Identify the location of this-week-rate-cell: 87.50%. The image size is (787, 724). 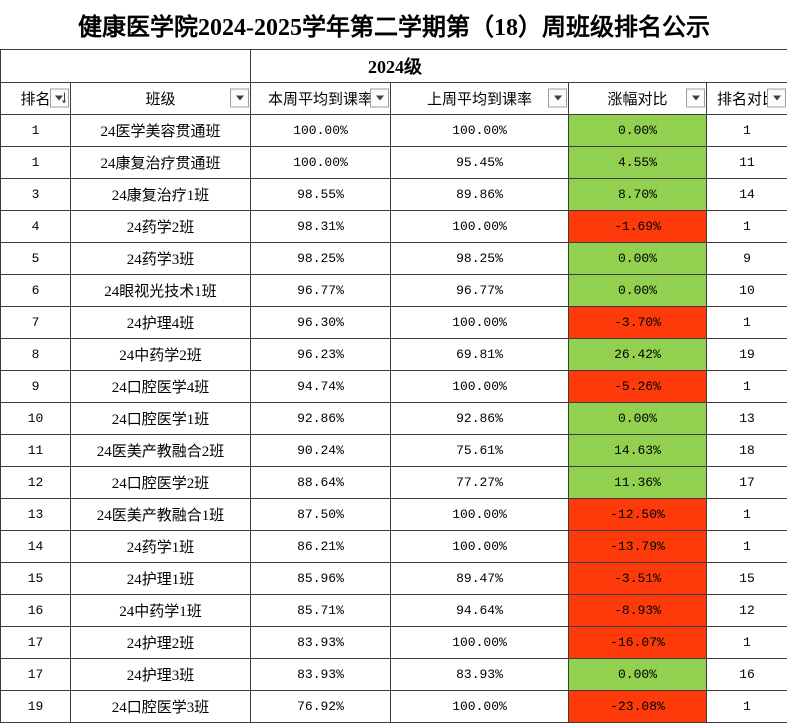
(320, 514).